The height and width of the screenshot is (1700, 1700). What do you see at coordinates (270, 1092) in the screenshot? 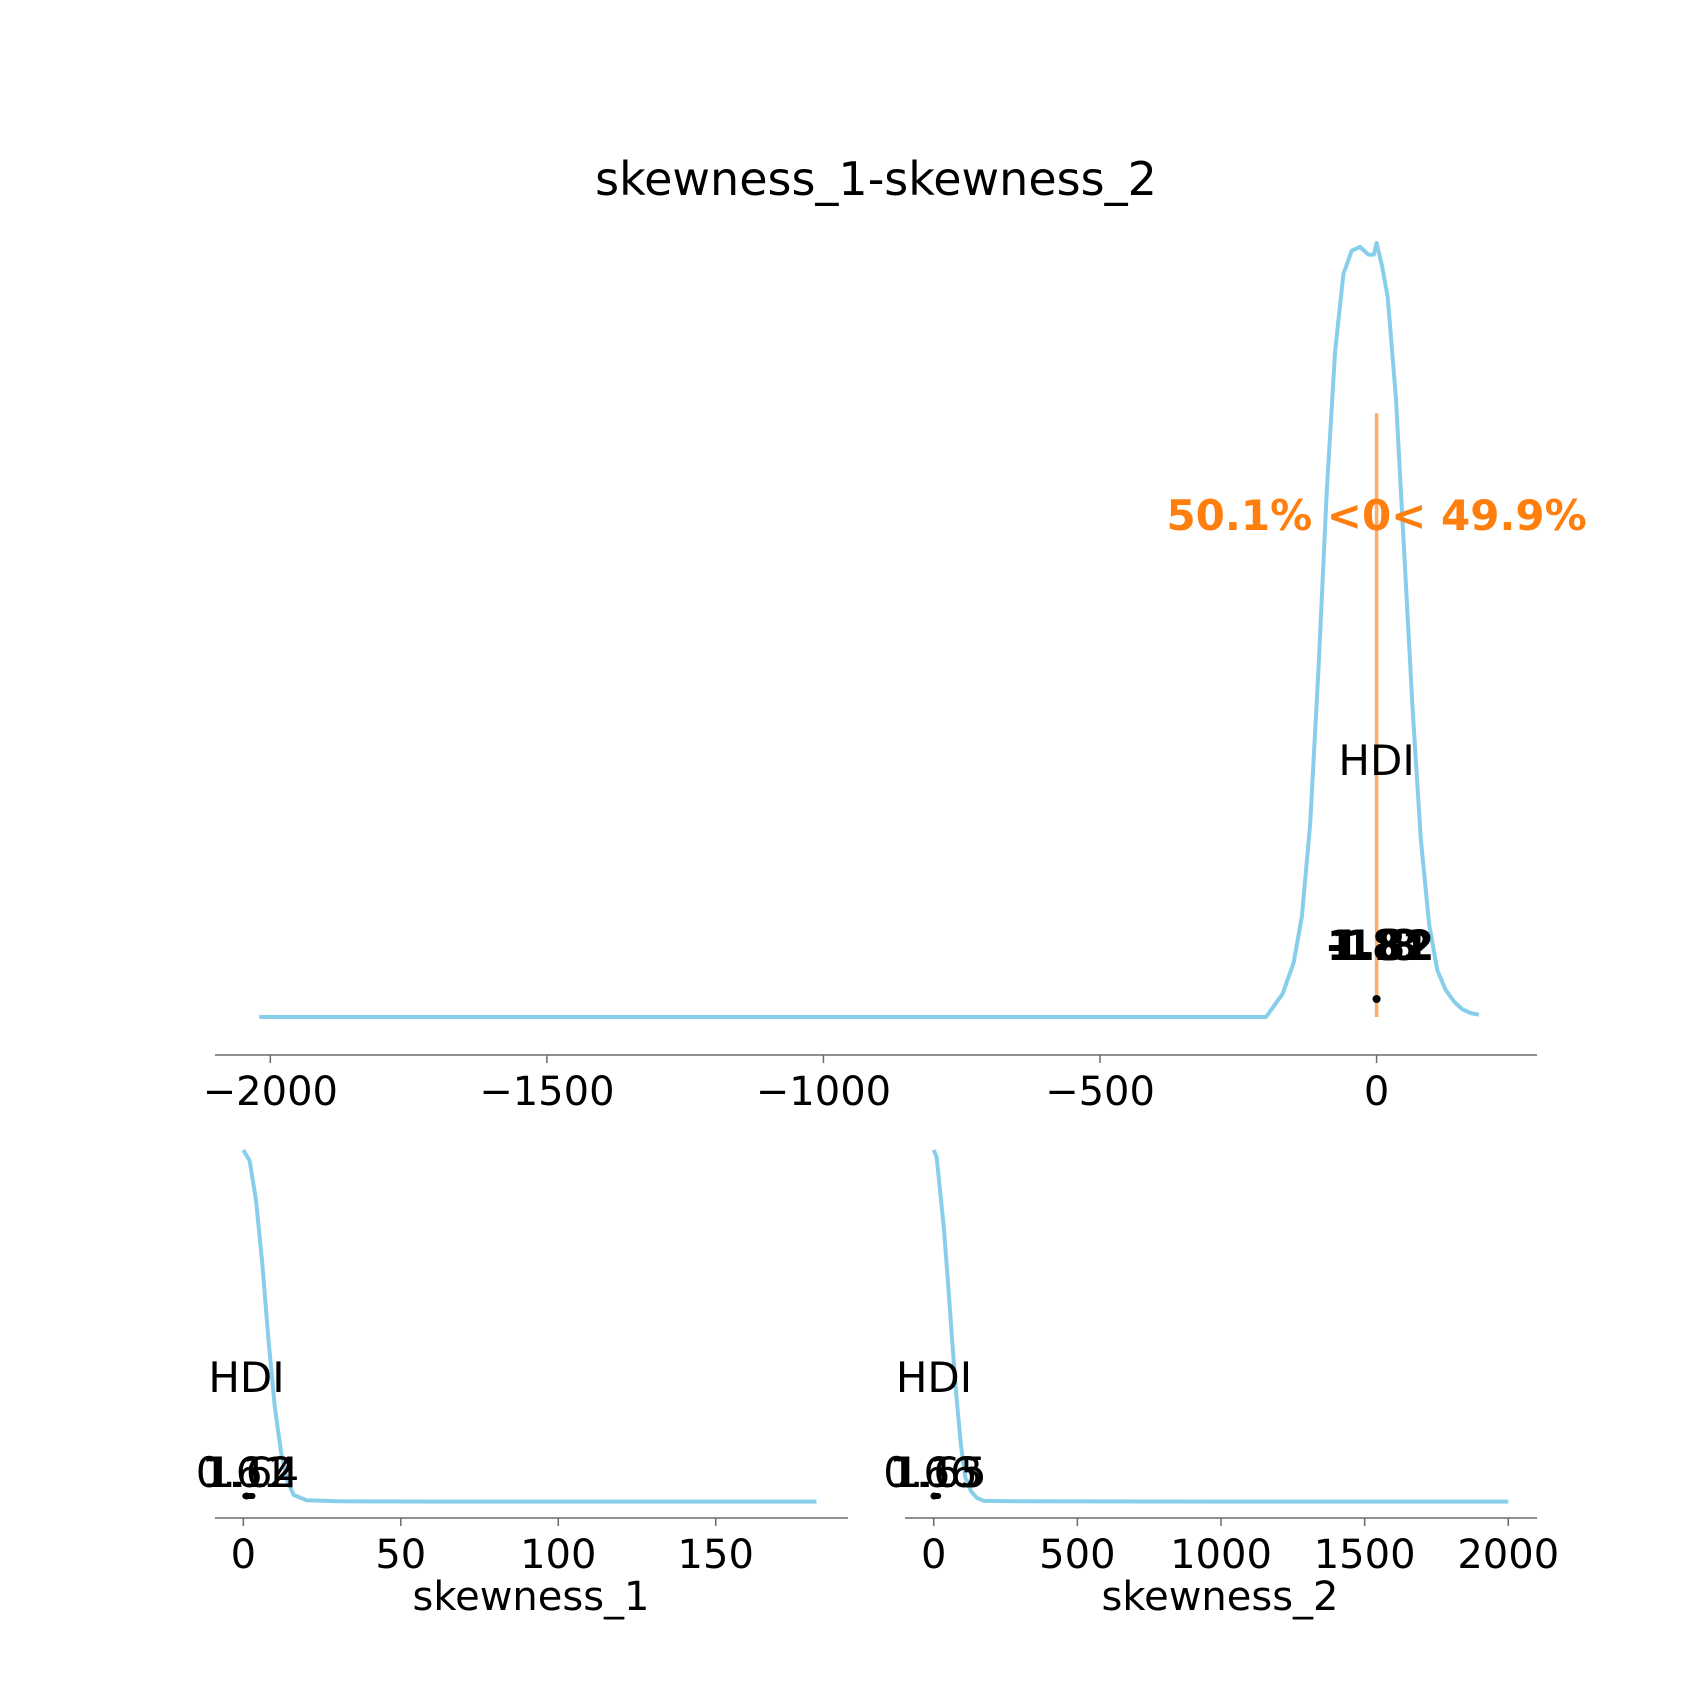
I see `x-tick-label: −2000` at bounding box center [270, 1092].